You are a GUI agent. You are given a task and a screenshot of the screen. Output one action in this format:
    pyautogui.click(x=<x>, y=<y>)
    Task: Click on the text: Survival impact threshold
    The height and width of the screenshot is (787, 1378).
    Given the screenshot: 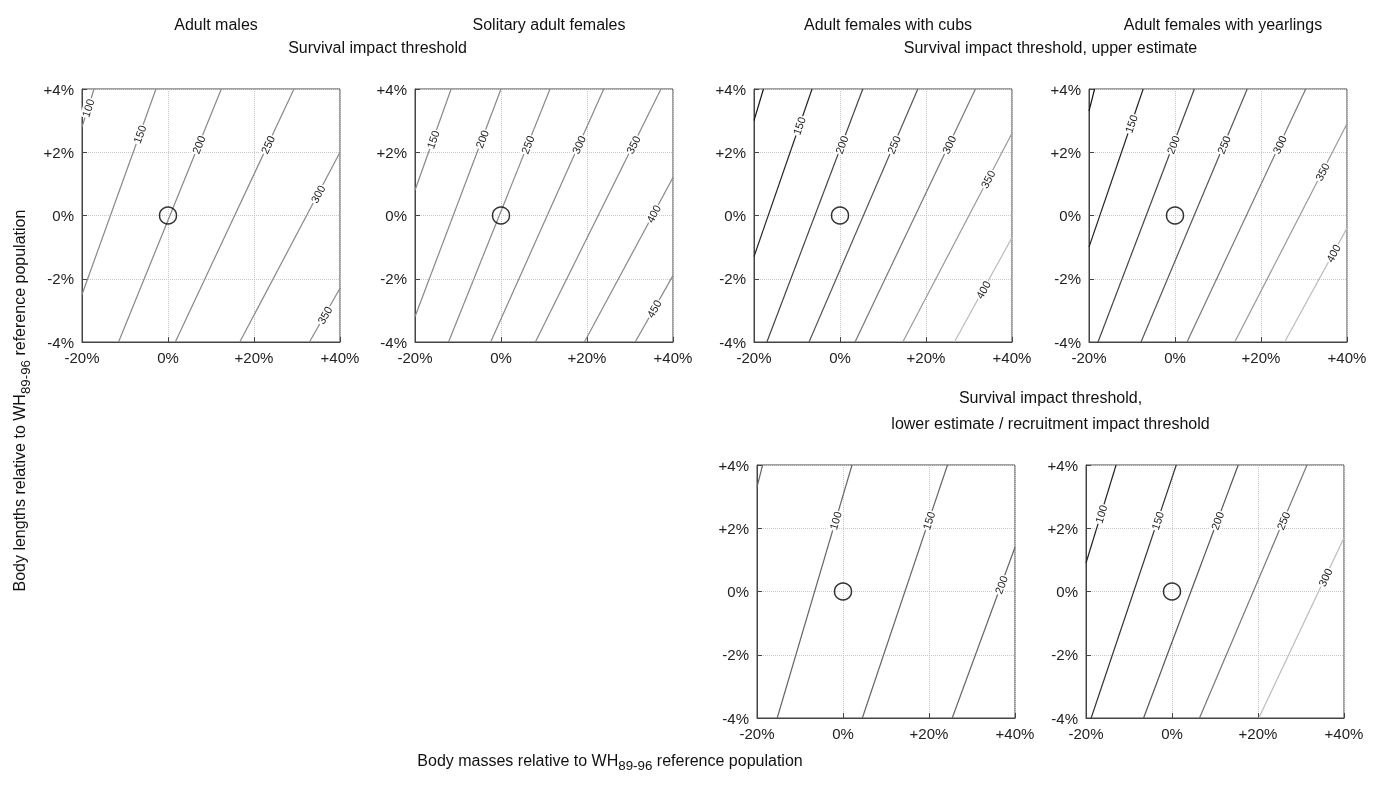 What is the action you would take?
    pyautogui.click(x=377, y=48)
    